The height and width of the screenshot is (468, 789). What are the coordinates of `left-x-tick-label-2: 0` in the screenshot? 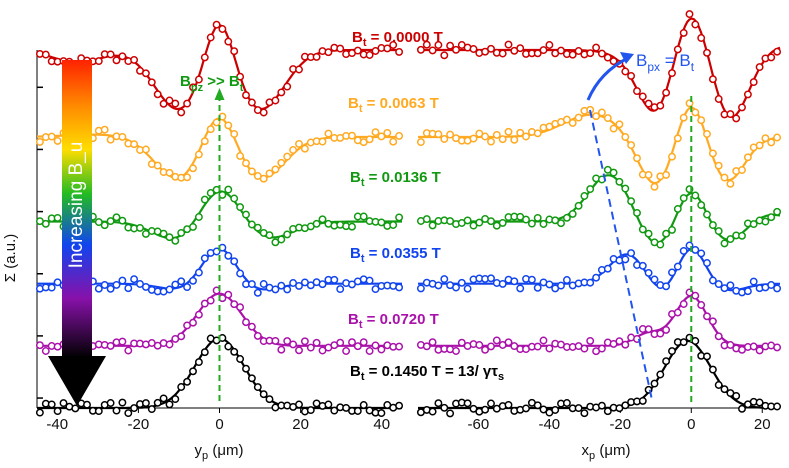 It's located at (219, 424).